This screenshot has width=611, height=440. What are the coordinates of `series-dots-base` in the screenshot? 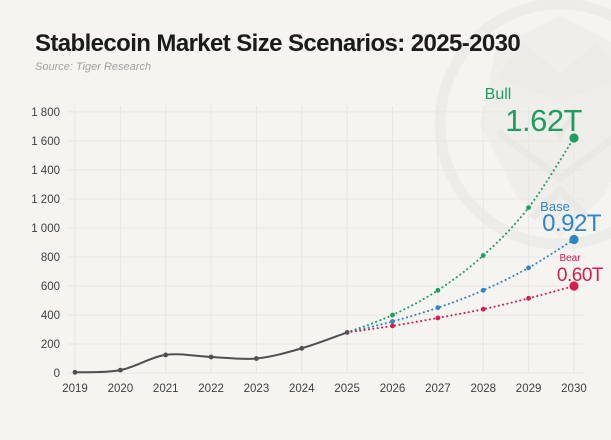 It's located at (484, 279).